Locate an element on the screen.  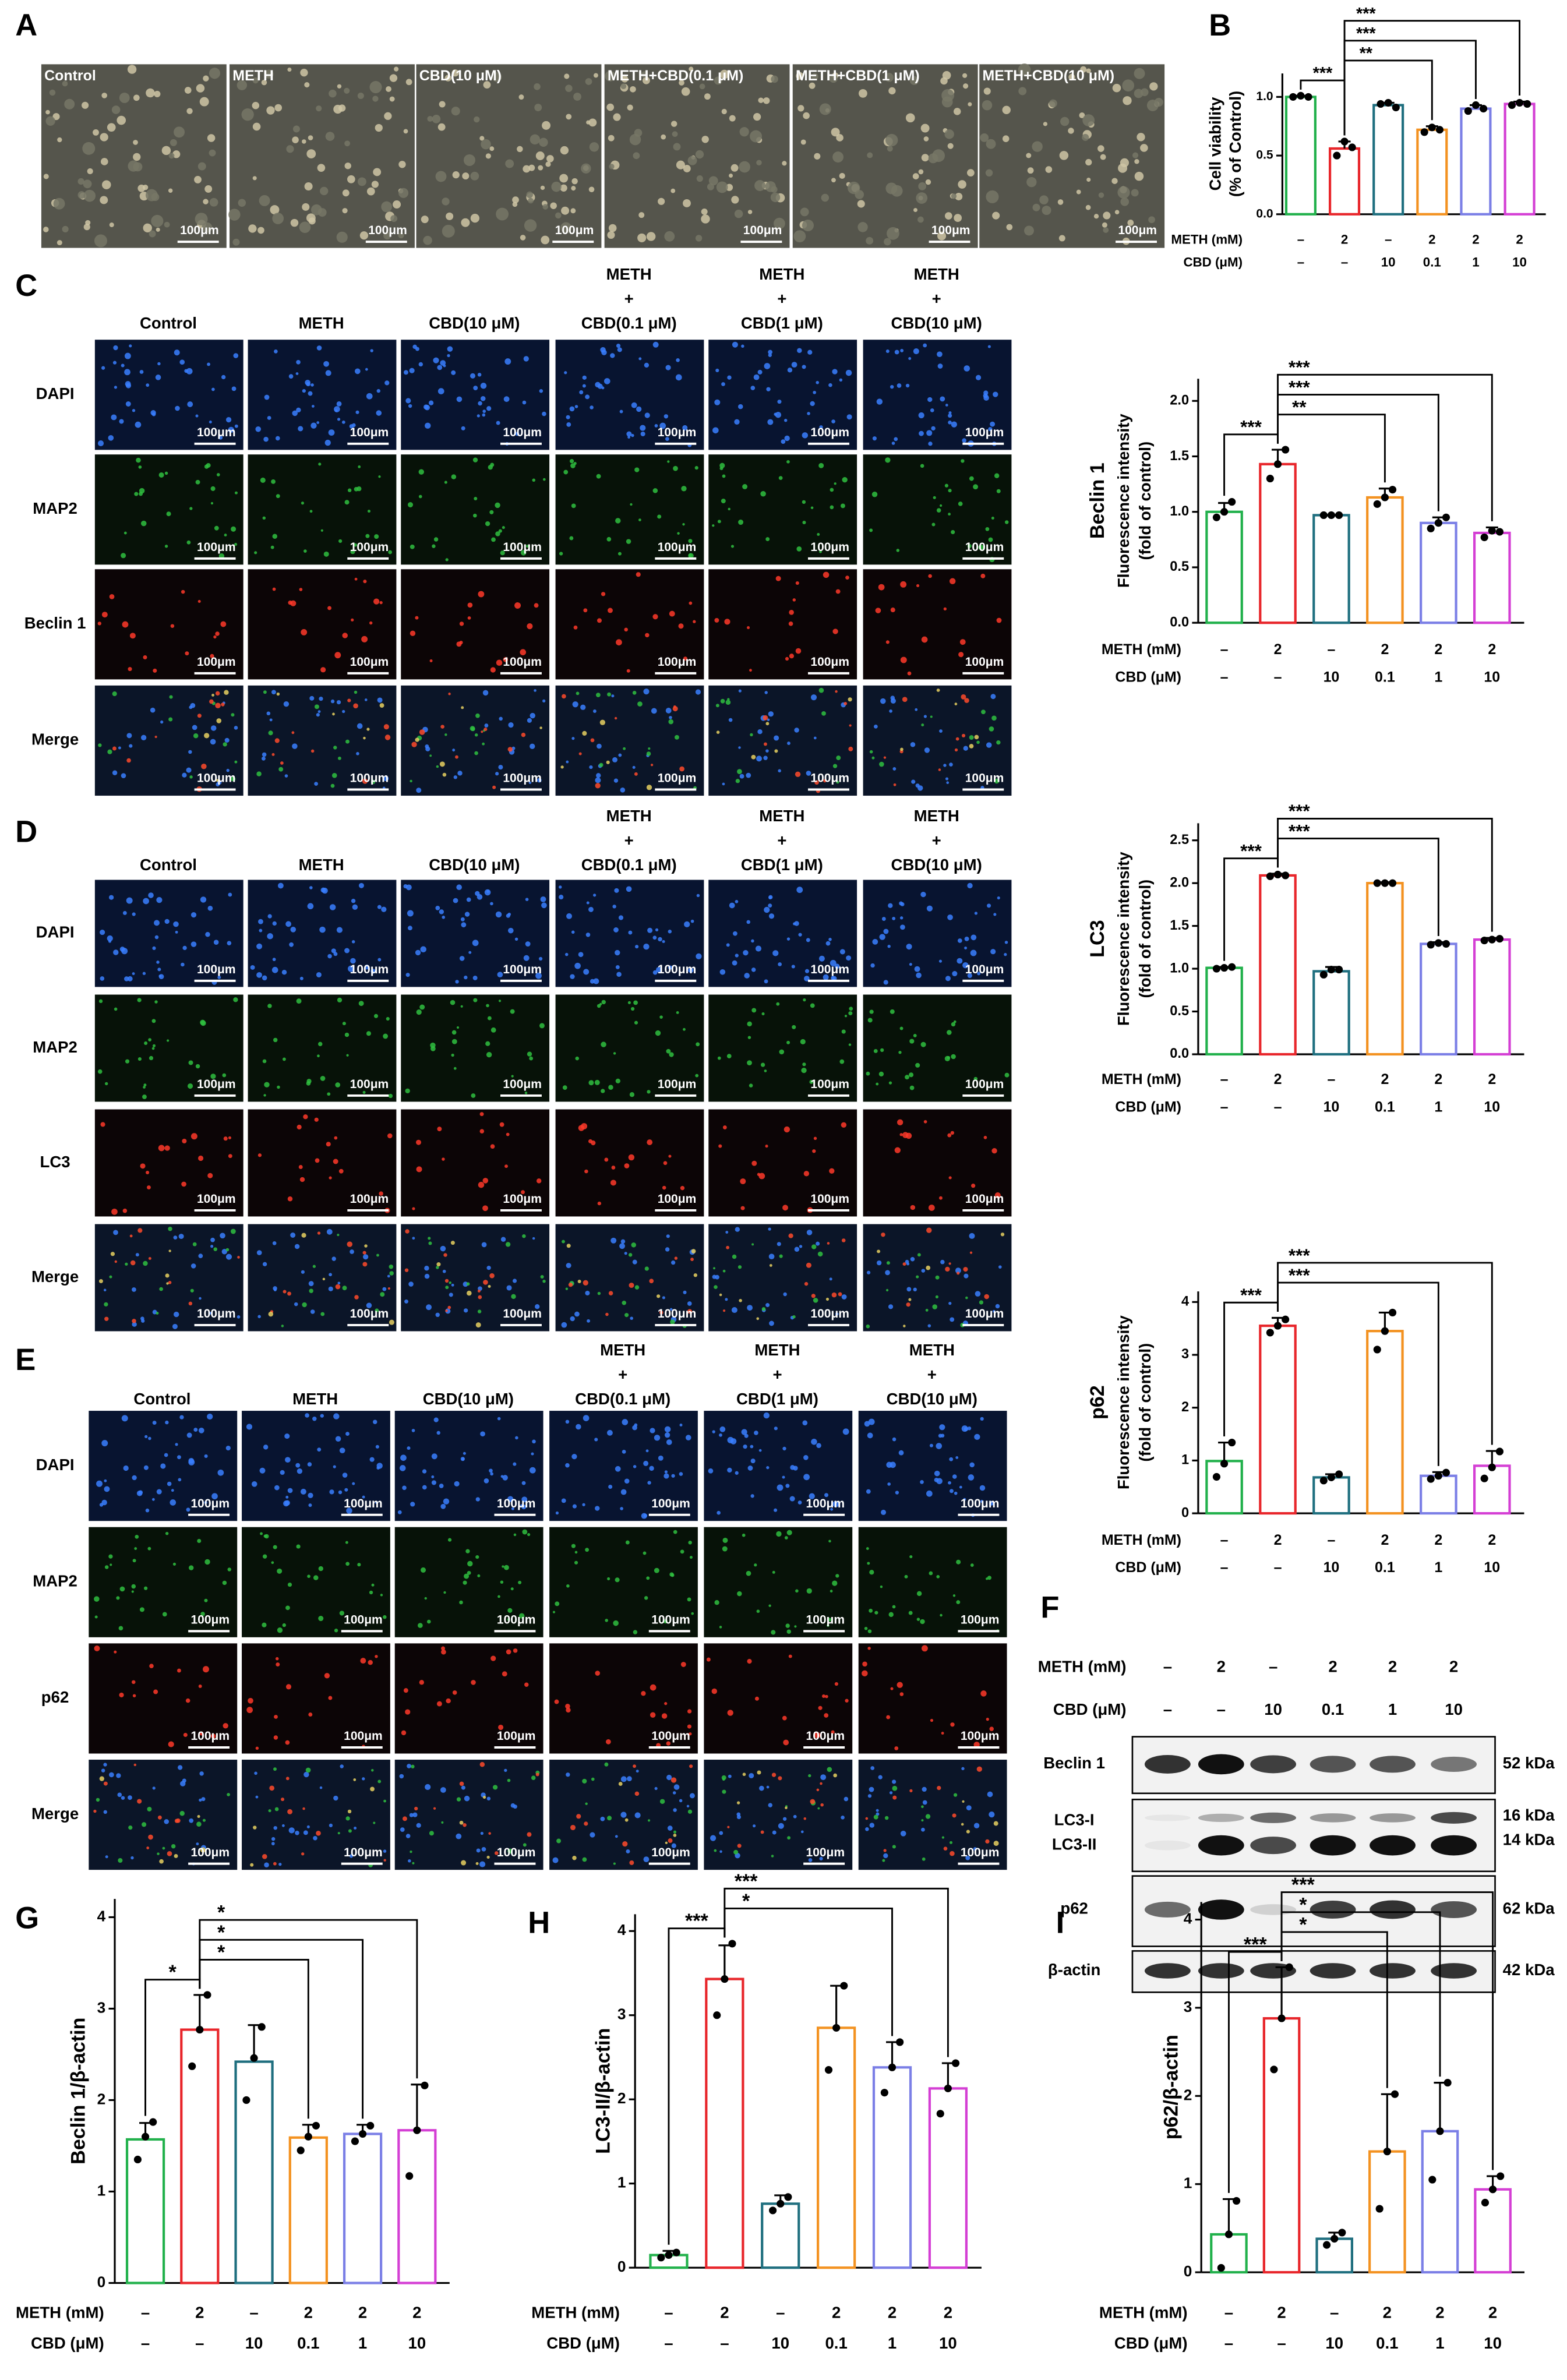
treatment-value: 10 is located at coordinates (1454, 1709).